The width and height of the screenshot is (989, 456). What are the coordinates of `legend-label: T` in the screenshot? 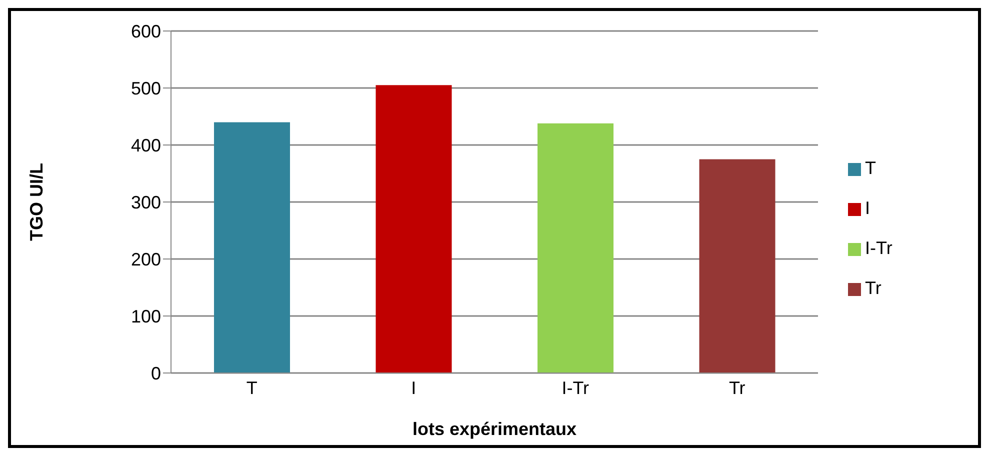 It's located at (870, 168).